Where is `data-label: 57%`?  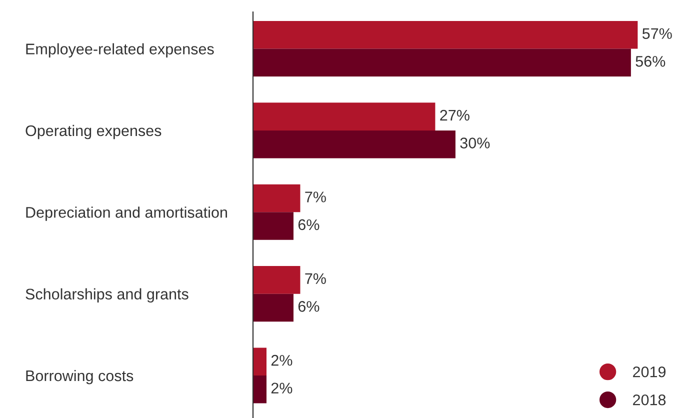 data-label: 57% is located at coordinates (657, 33).